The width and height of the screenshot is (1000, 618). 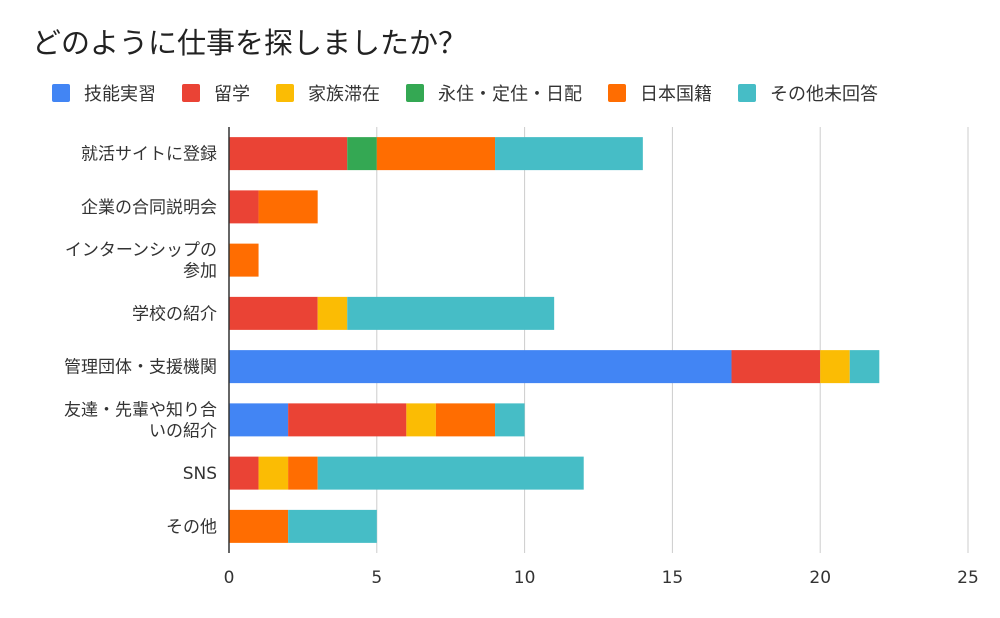 I want to click on legend-label: 家族滞在, so click(x=344, y=94).